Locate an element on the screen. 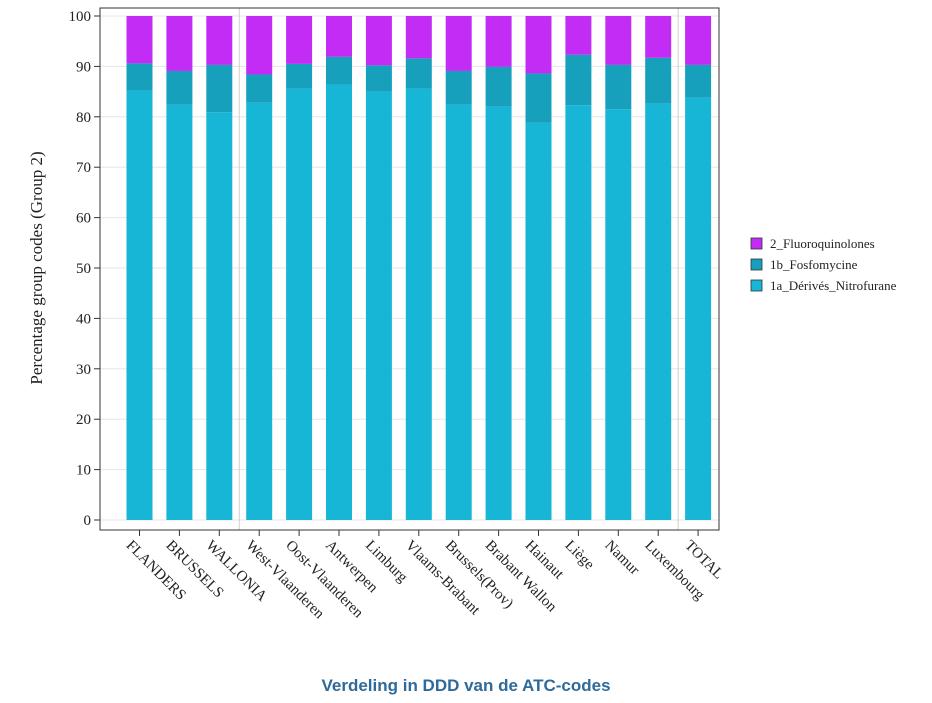 This screenshot has height=703, width=932. legend-label: 1b_Fosfomycine is located at coordinates (814, 264).